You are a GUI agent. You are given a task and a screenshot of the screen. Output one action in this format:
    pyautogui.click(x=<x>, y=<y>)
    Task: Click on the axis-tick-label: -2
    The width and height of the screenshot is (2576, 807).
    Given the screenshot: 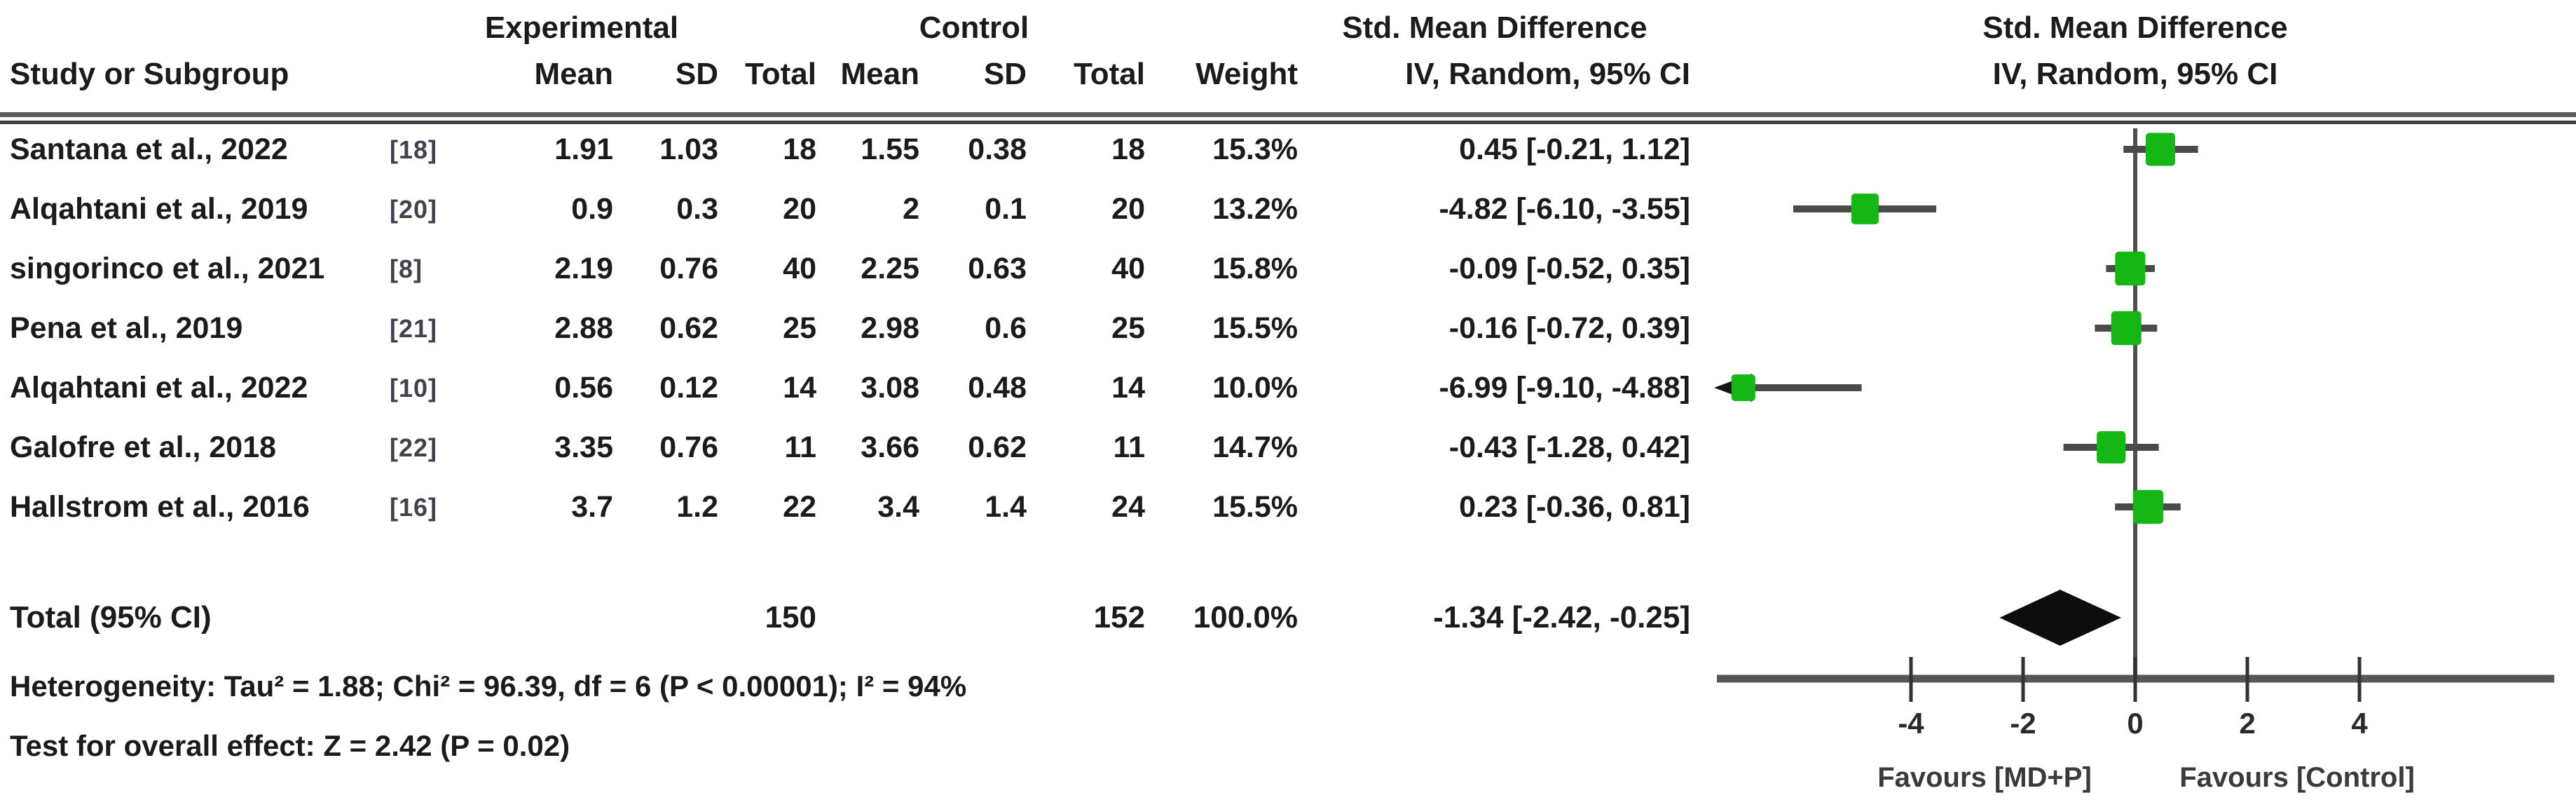 What is the action you would take?
    pyautogui.click(x=2023, y=723)
    